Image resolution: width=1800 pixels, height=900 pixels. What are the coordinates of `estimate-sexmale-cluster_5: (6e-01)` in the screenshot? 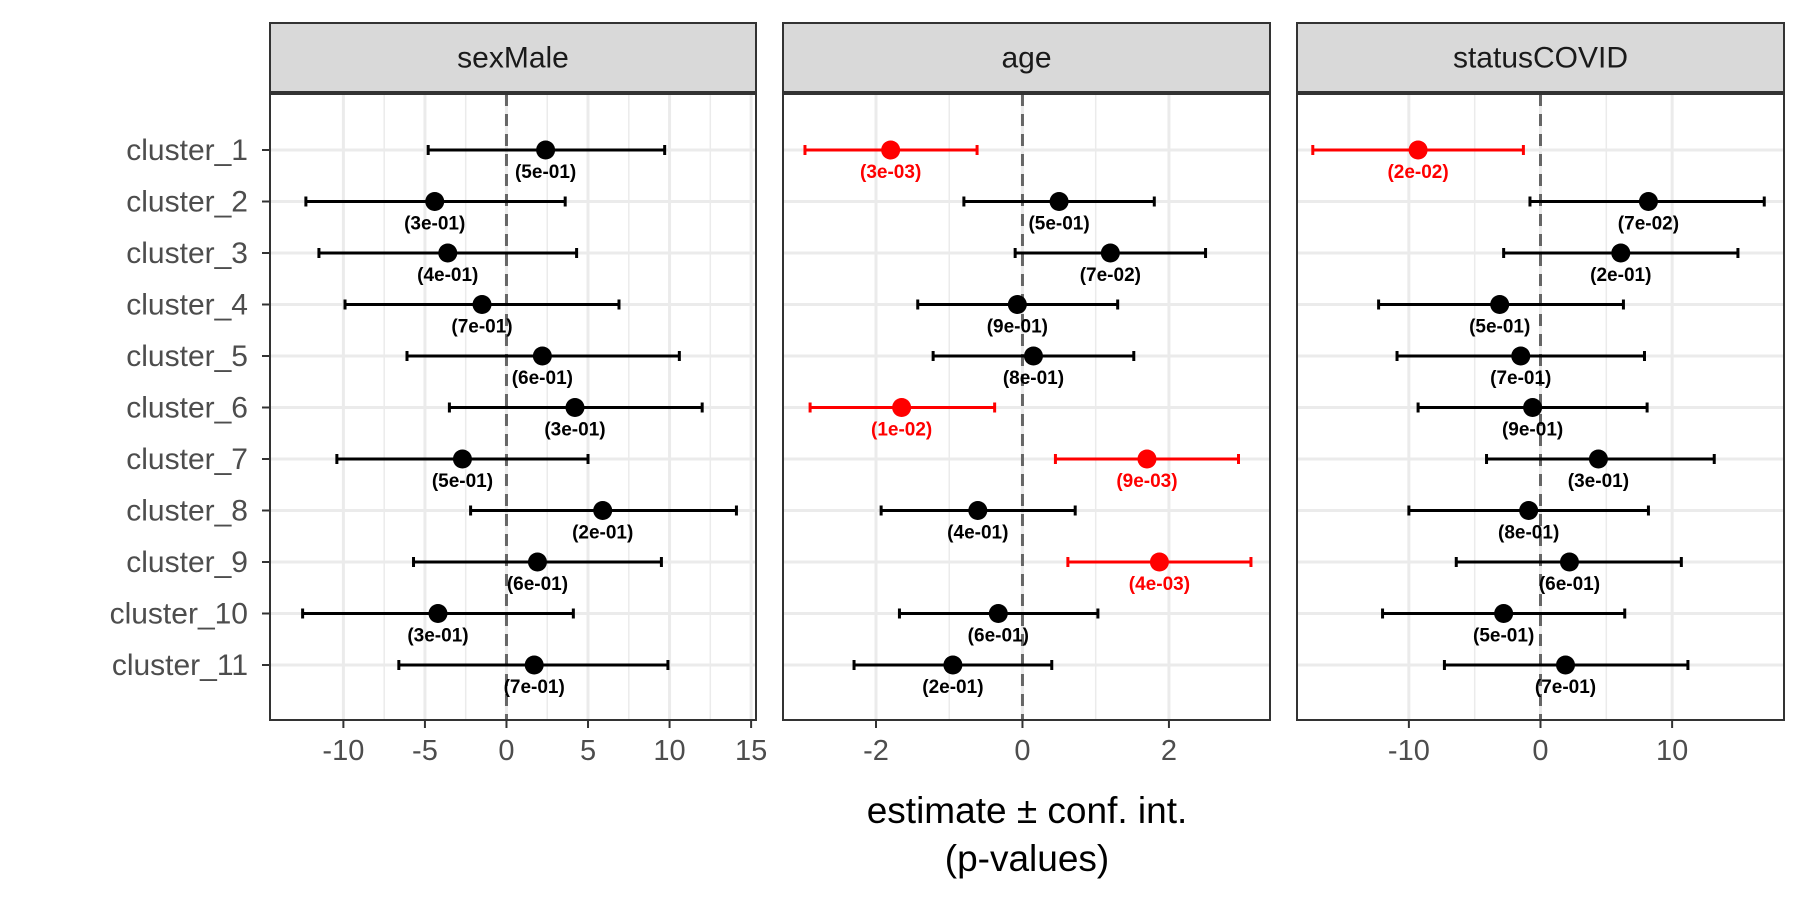 It's located at (543, 367).